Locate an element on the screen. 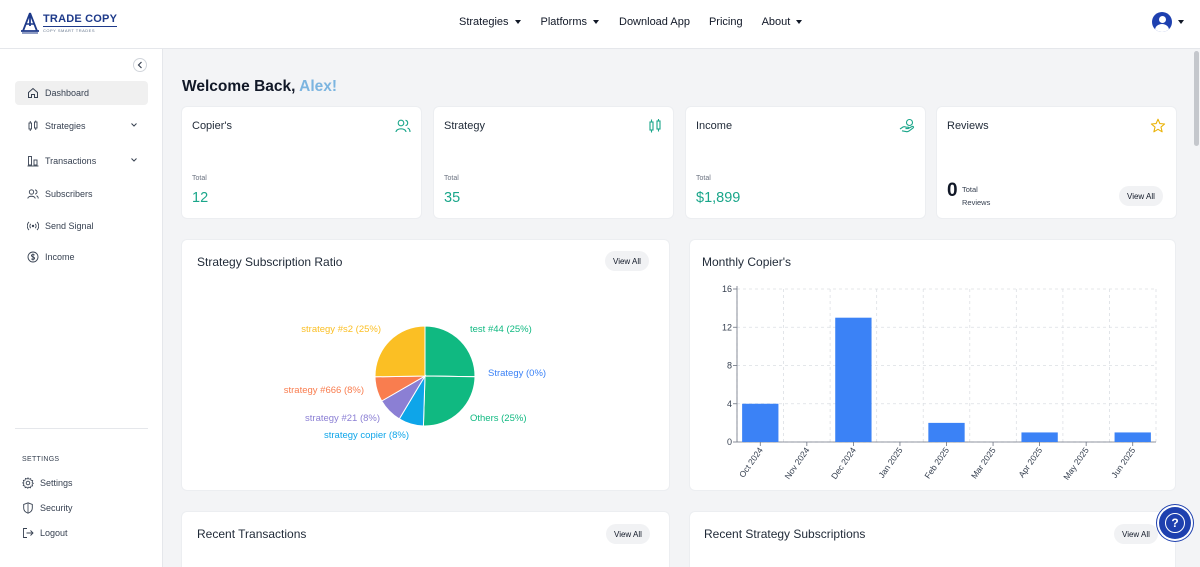 Image resolution: width=1200 pixels, height=567 pixels. recent-subscriptions-view-all-button: View All is located at coordinates (1136, 534).